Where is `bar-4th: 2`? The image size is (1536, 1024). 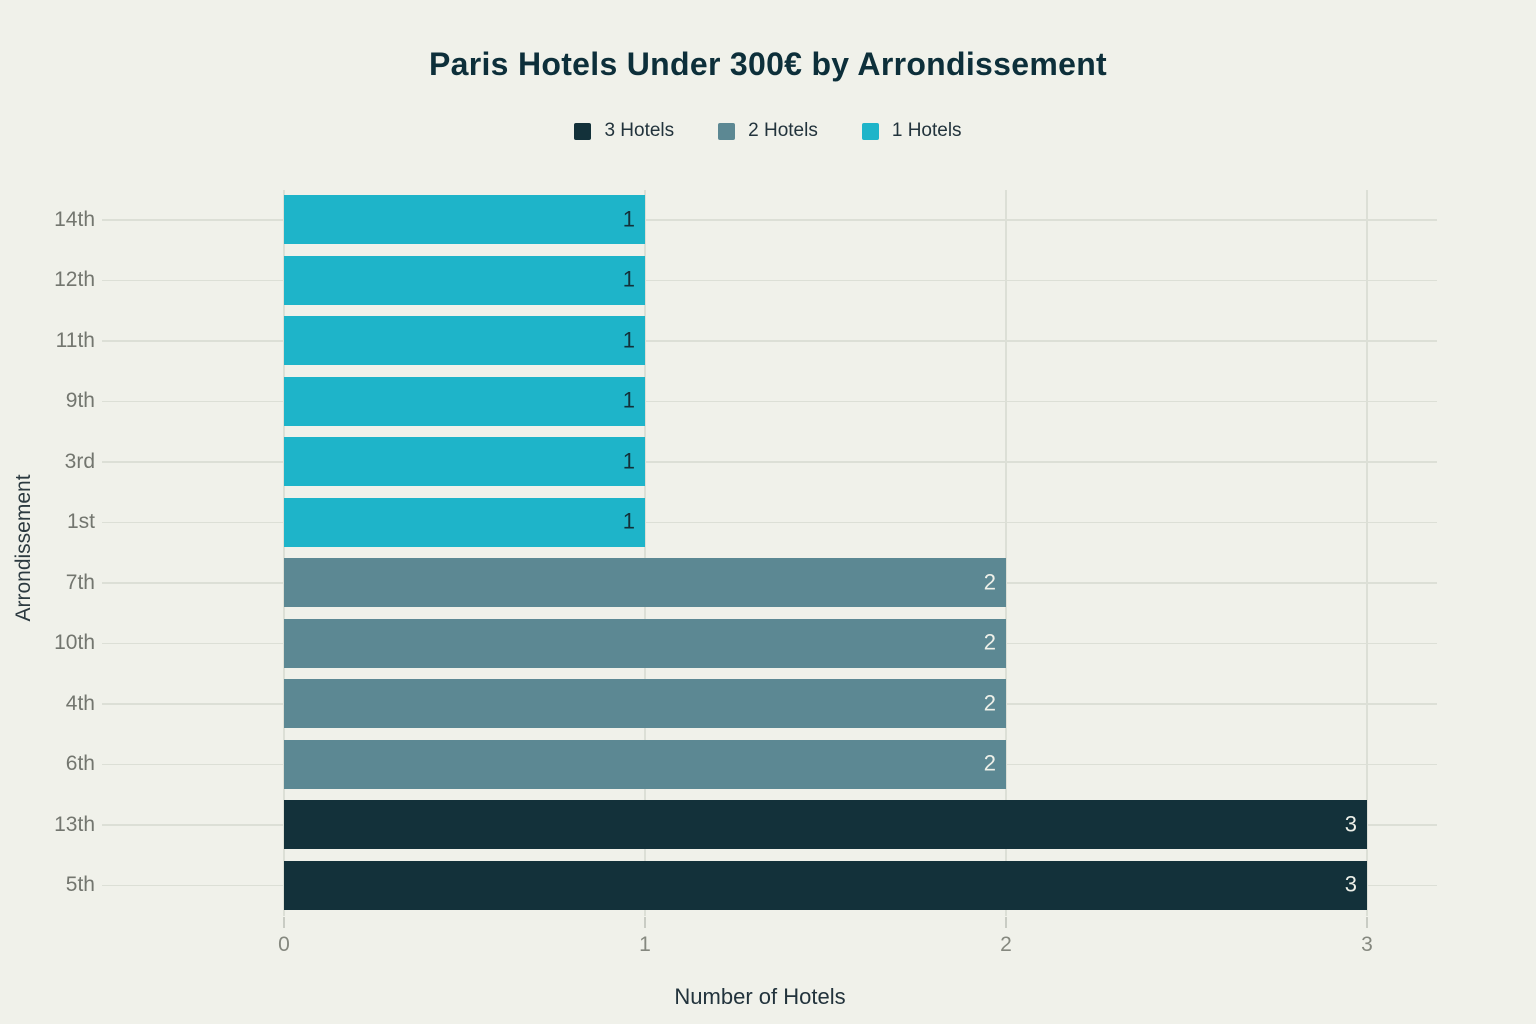
bar-4th: 2 is located at coordinates (645, 704).